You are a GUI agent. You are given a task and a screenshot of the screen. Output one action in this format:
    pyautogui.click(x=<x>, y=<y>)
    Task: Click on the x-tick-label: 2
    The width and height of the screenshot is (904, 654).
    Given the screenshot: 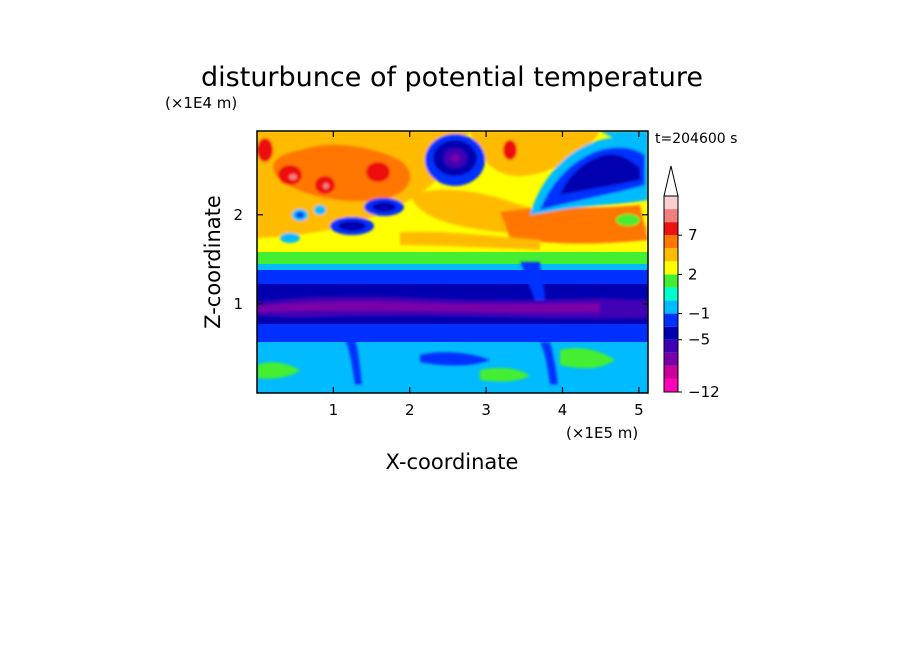 What is the action you would take?
    pyautogui.click(x=410, y=410)
    